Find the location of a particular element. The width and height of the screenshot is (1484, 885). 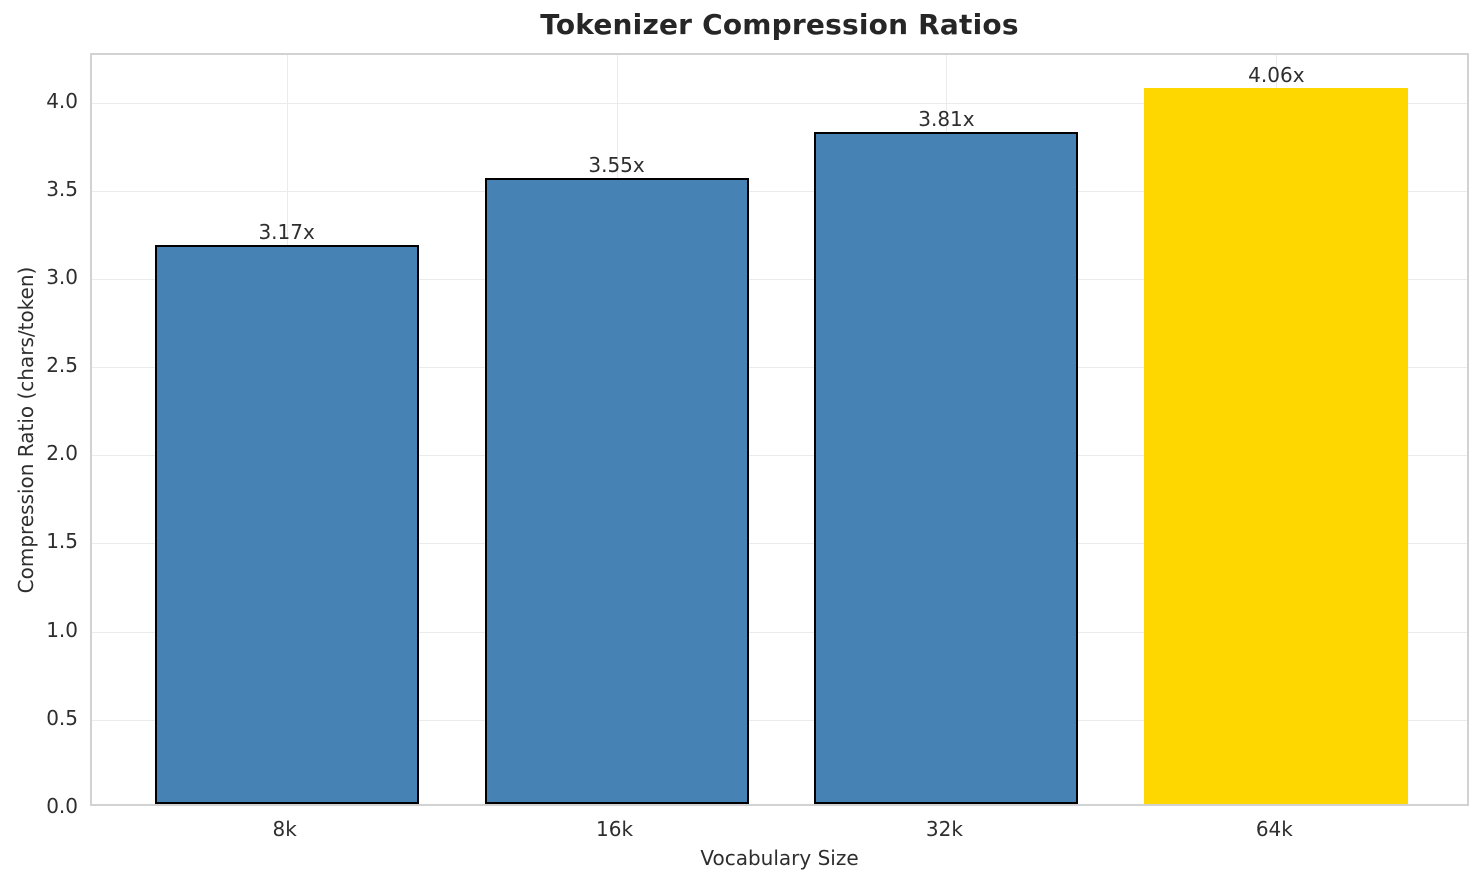

y-tick-label: 4.0 is located at coordinates (62, 100).